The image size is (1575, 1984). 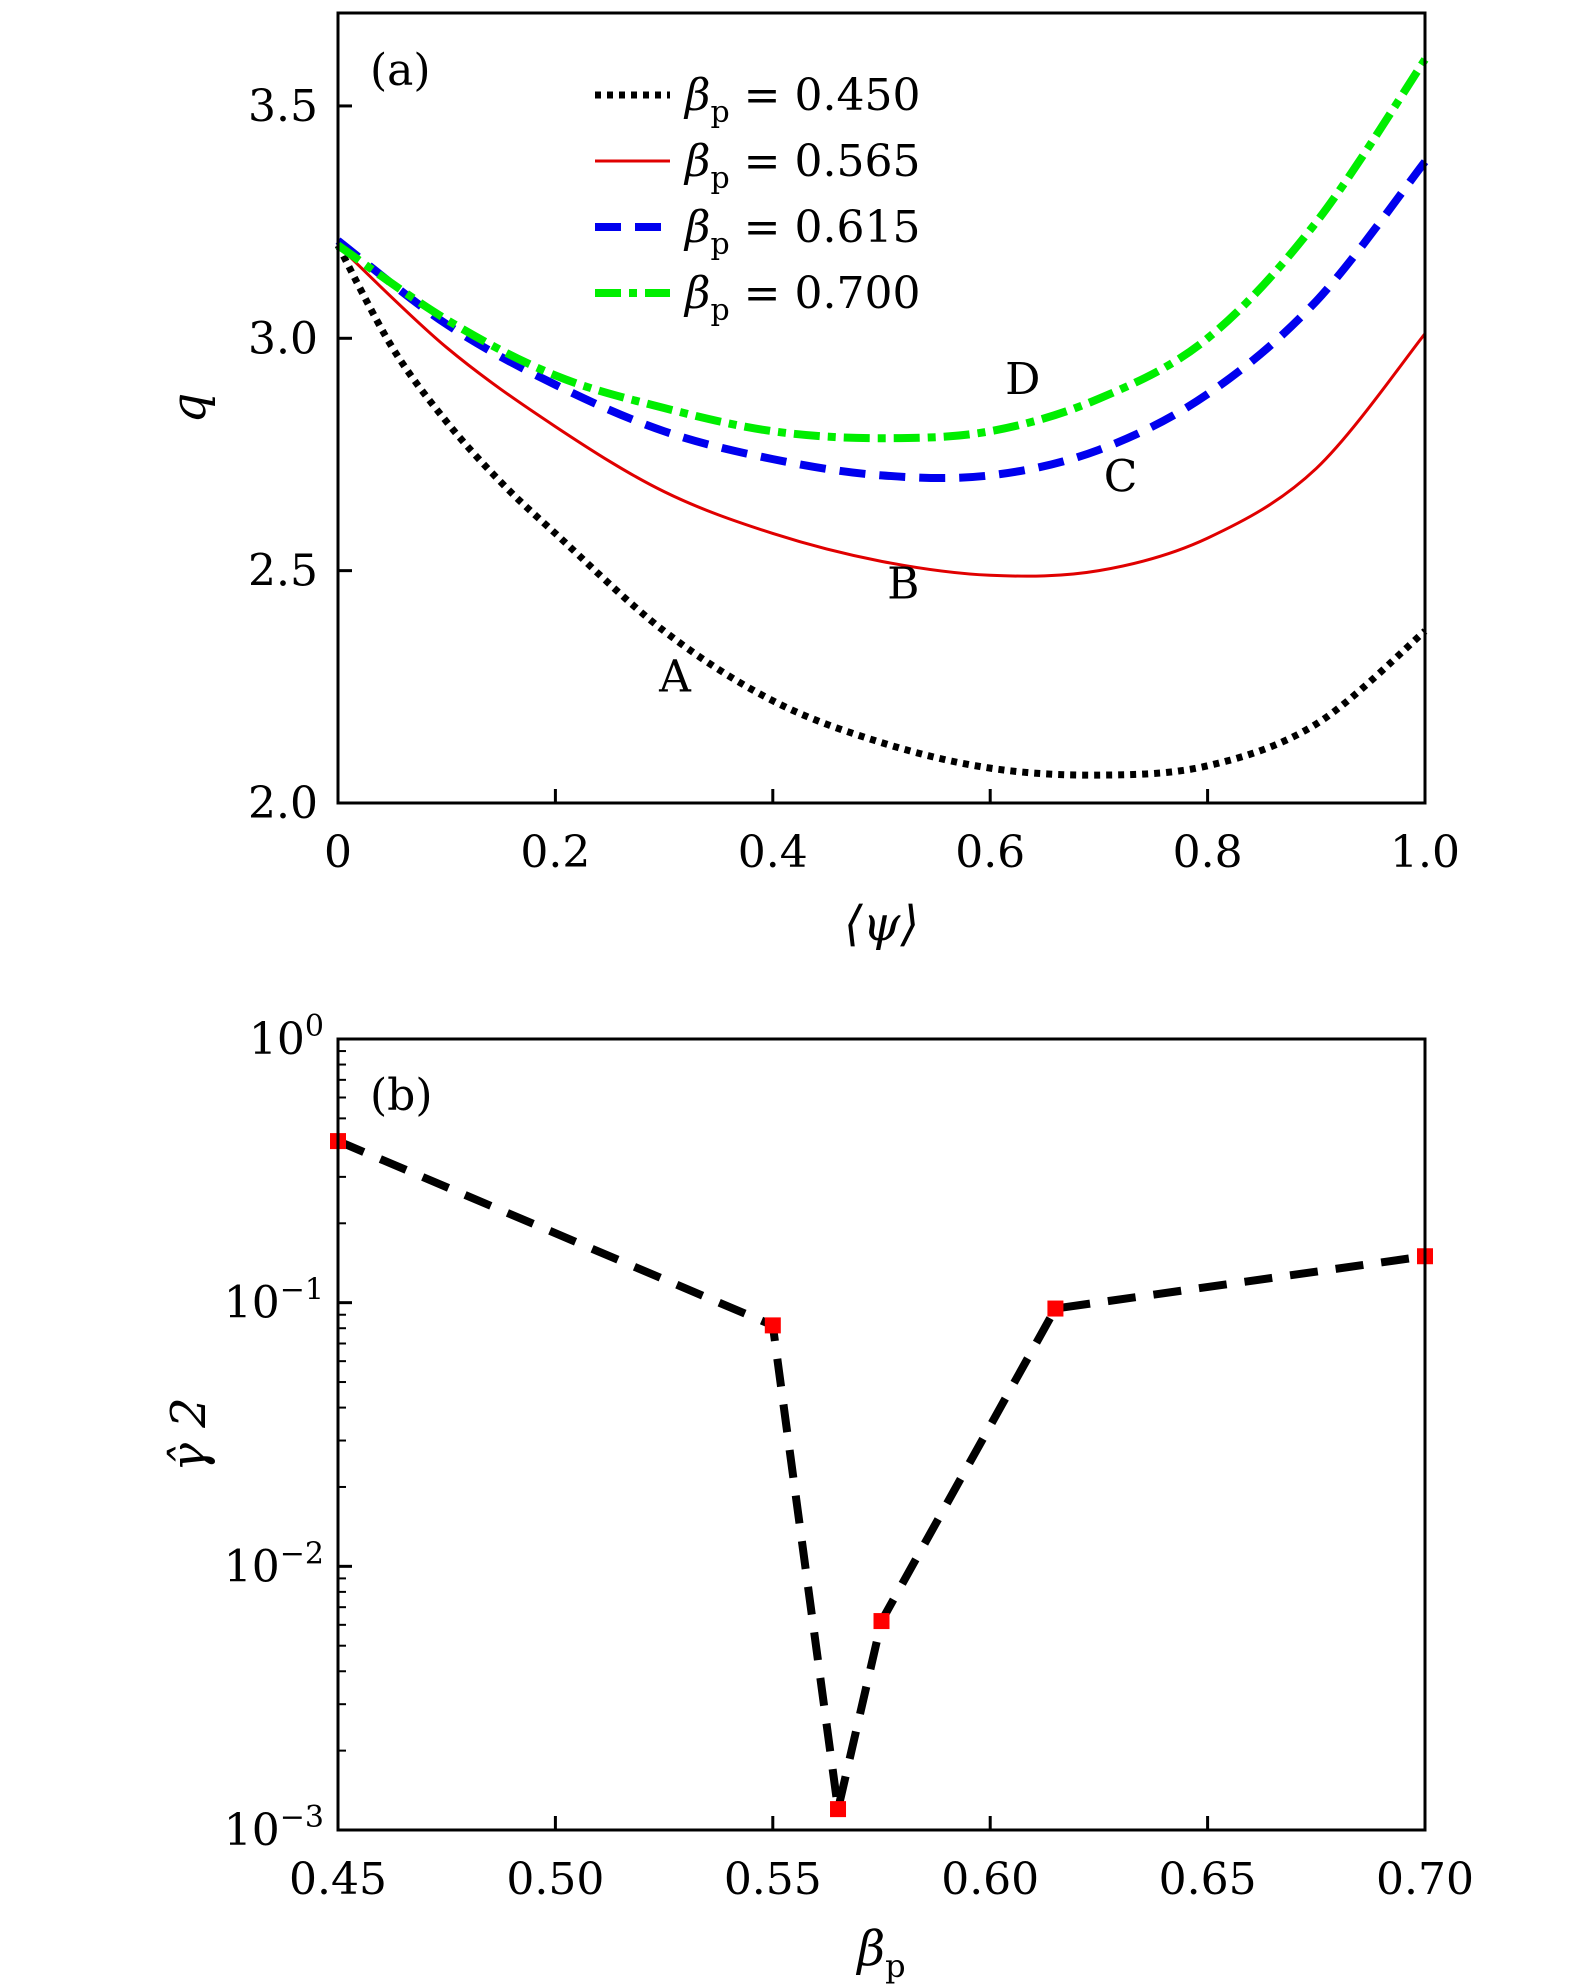 I want to click on x-tick-label: 1.0, so click(x=1425, y=852).